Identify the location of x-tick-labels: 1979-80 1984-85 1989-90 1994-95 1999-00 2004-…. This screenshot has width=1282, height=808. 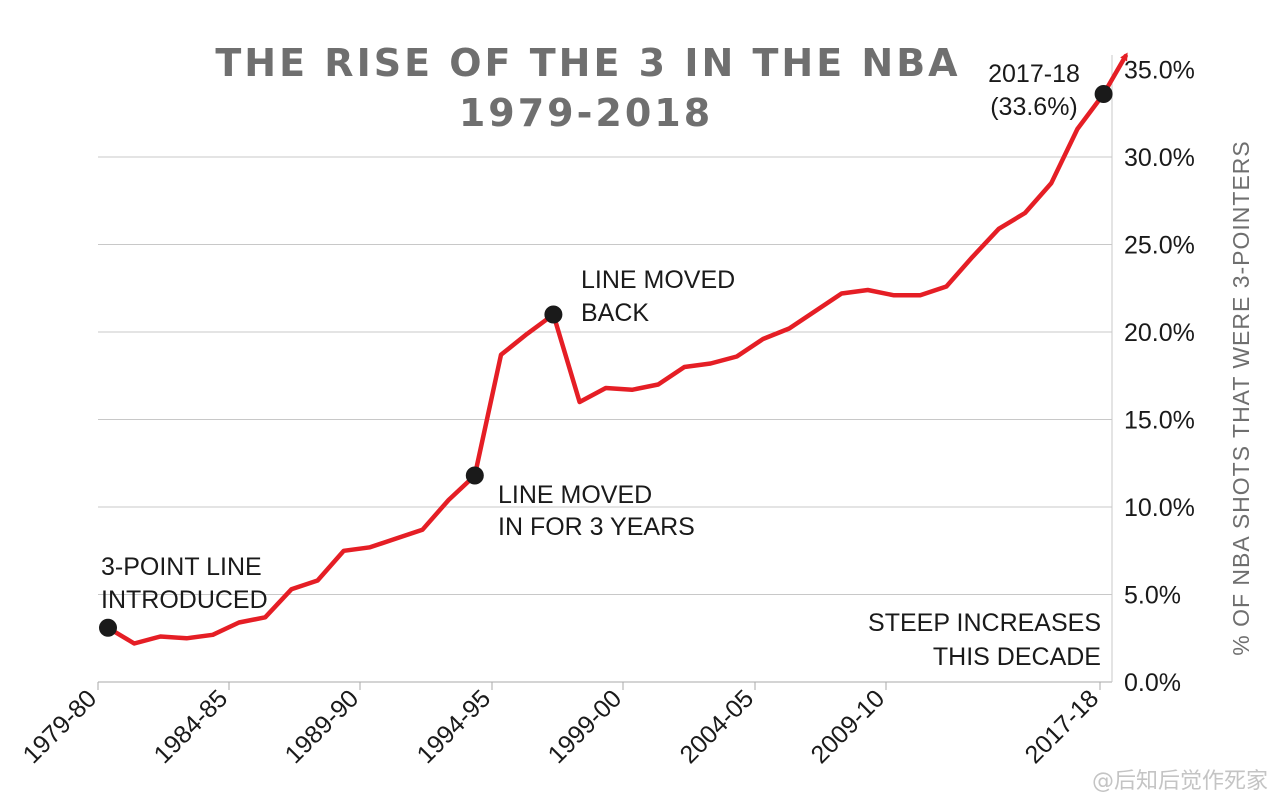
(561, 726).